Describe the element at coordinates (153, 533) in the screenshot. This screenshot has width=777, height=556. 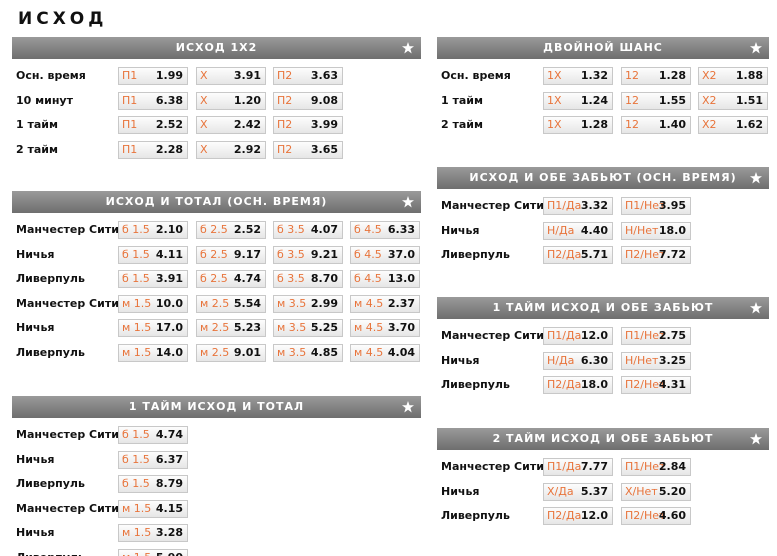
I see `odds-button: м 1.5 3.28` at that location.